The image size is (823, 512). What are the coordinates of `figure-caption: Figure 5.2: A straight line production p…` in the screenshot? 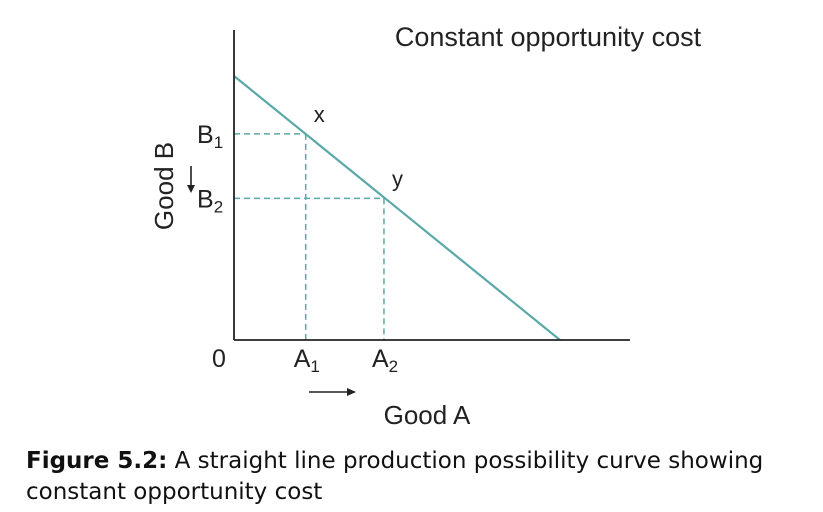 It's located at (421, 477).